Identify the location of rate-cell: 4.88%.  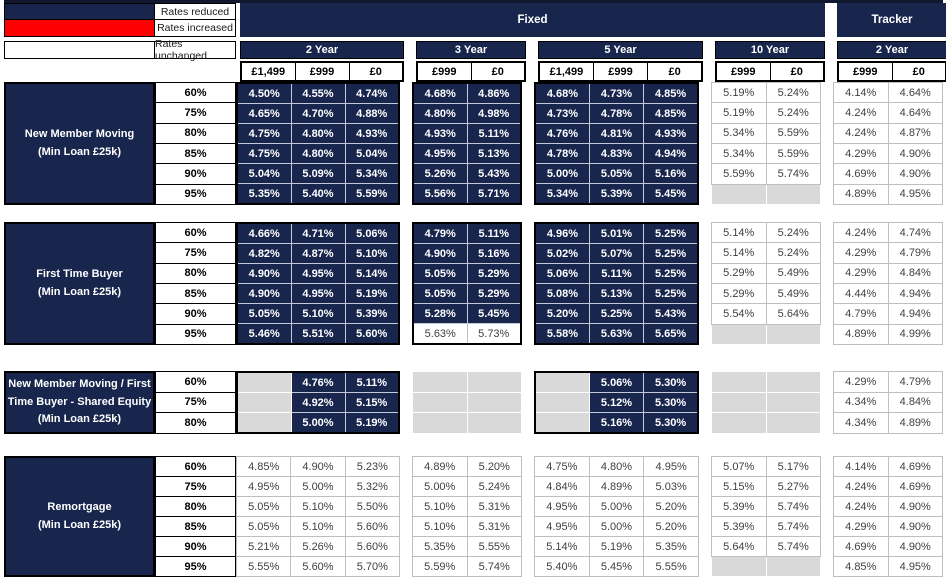
(372, 113).